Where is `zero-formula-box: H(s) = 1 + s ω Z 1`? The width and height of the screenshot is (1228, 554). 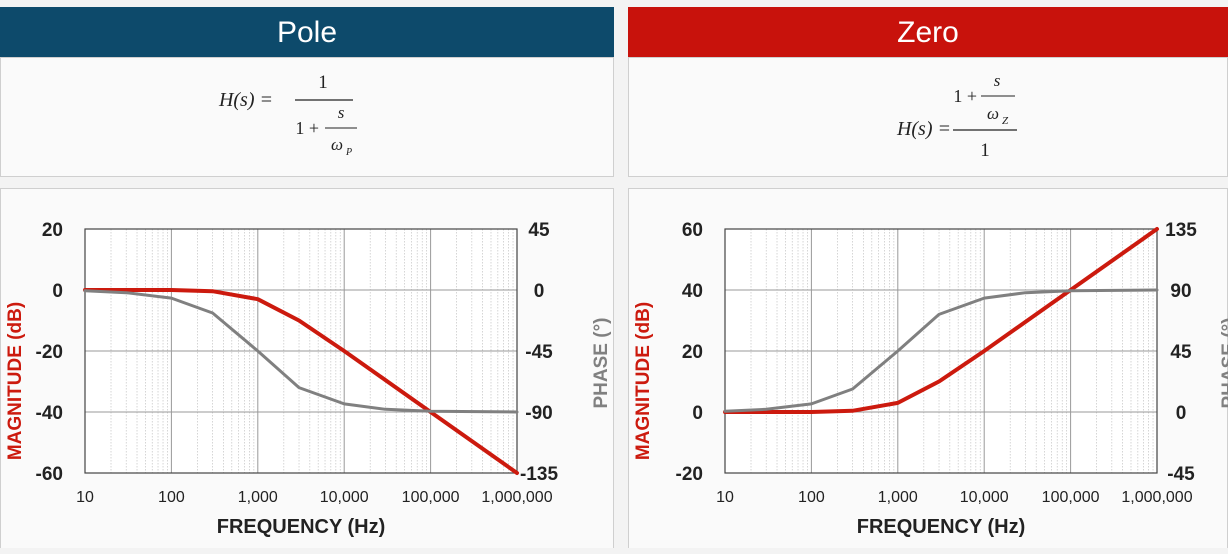
zero-formula-box: H(s) = 1 + s ω Z 1 is located at coordinates (928, 117).